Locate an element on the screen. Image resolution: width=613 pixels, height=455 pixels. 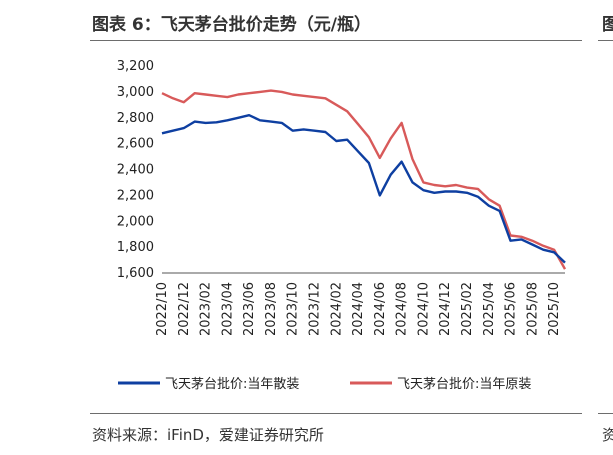
legend-label: 飞天茅台批价:当年散装 is located at coordinates (232, 384).